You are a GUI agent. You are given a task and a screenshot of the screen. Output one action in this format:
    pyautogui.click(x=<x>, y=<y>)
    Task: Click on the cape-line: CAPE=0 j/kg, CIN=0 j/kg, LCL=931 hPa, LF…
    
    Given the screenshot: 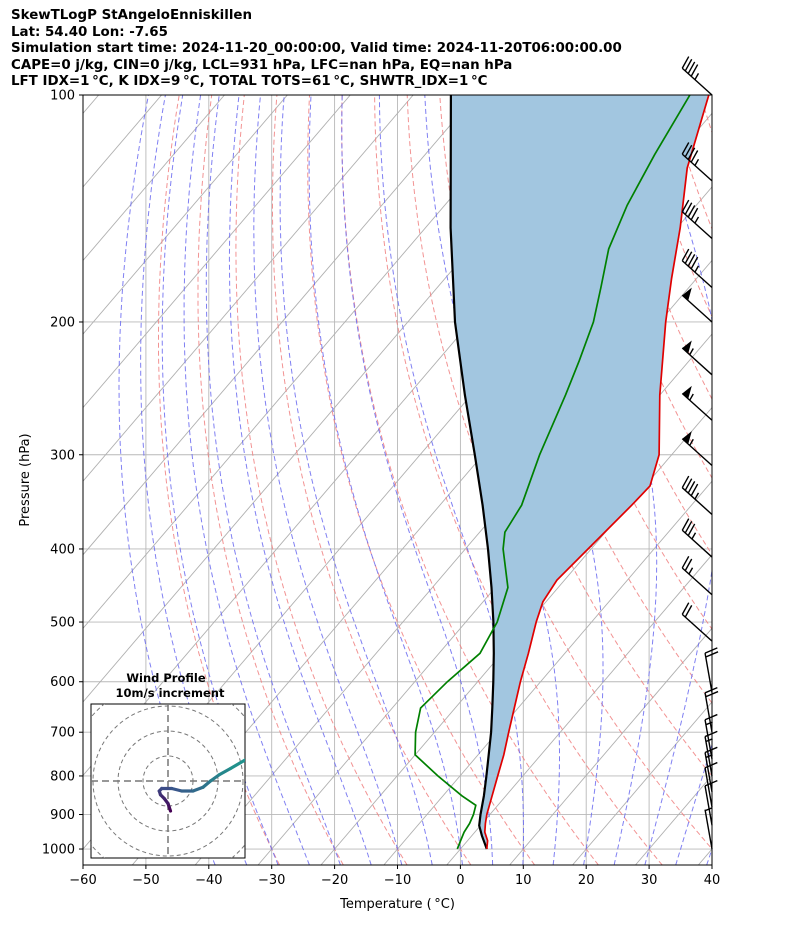 What is the action you would take?
    pyautogui.click(x=262, y=65)
    